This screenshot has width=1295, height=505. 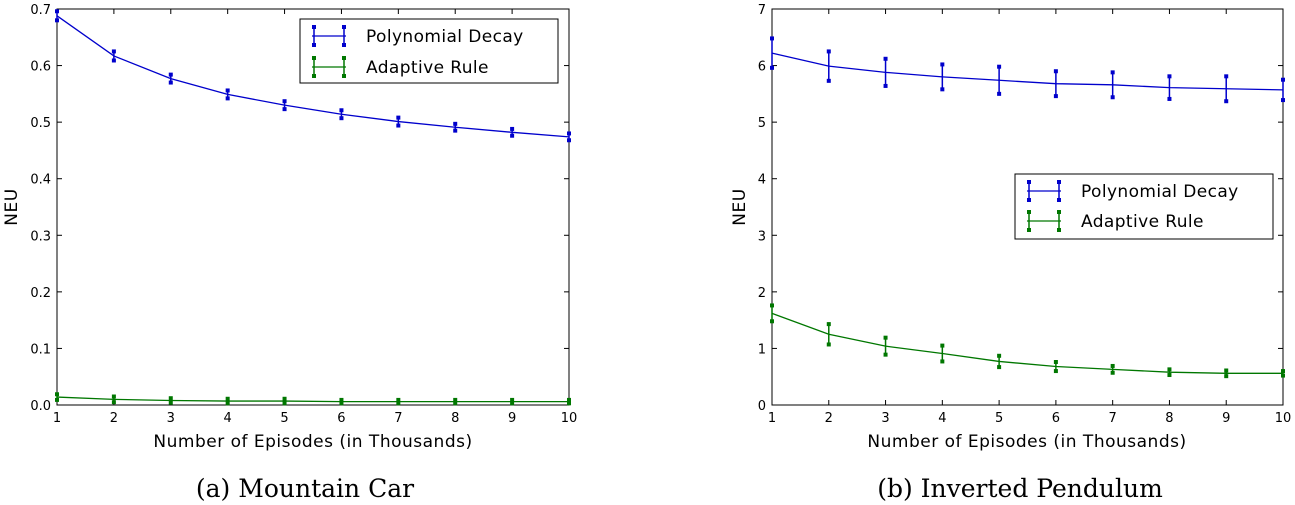 I want to click on y-tick-label: 4, so click(x=762, y=180).